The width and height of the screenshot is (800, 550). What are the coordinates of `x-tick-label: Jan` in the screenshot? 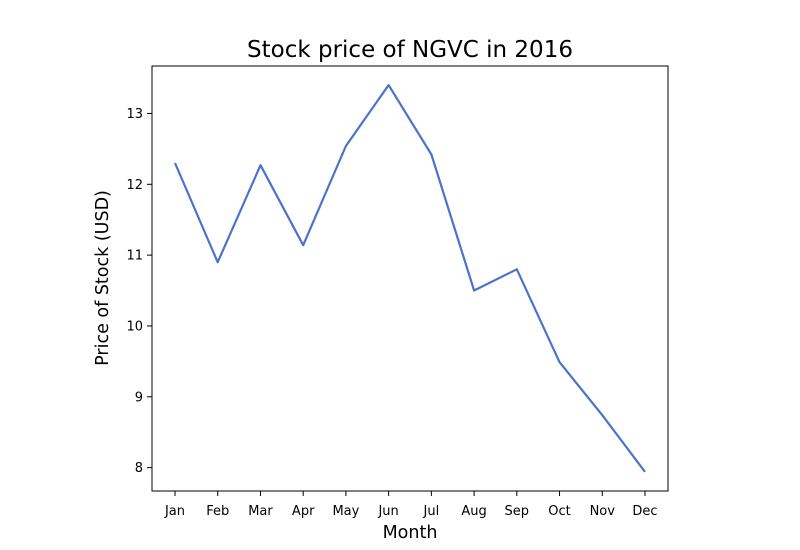 It's located at (174, 511).